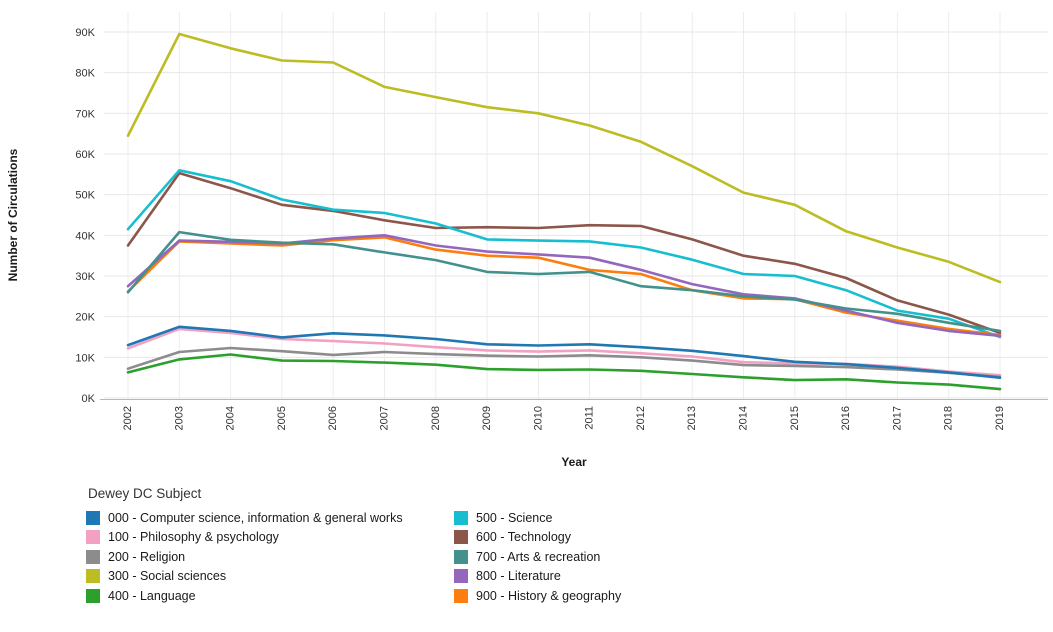 This screenshot has height=632, width=1053. I want to click on legend-item-200: 200 - Religion, so click(270, 557).